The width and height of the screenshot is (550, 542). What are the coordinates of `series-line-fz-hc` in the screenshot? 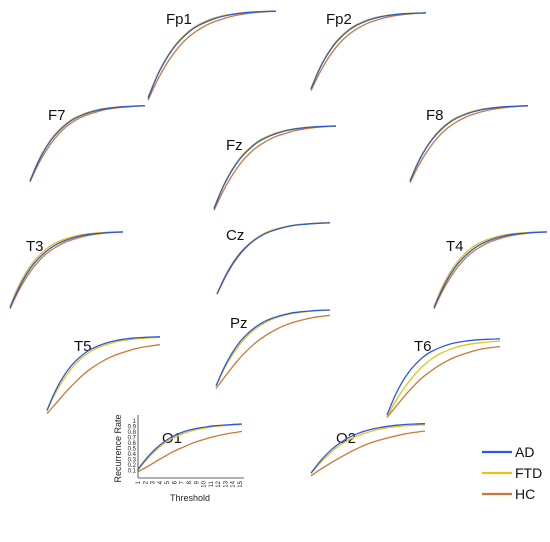 It's located at (275, 168).